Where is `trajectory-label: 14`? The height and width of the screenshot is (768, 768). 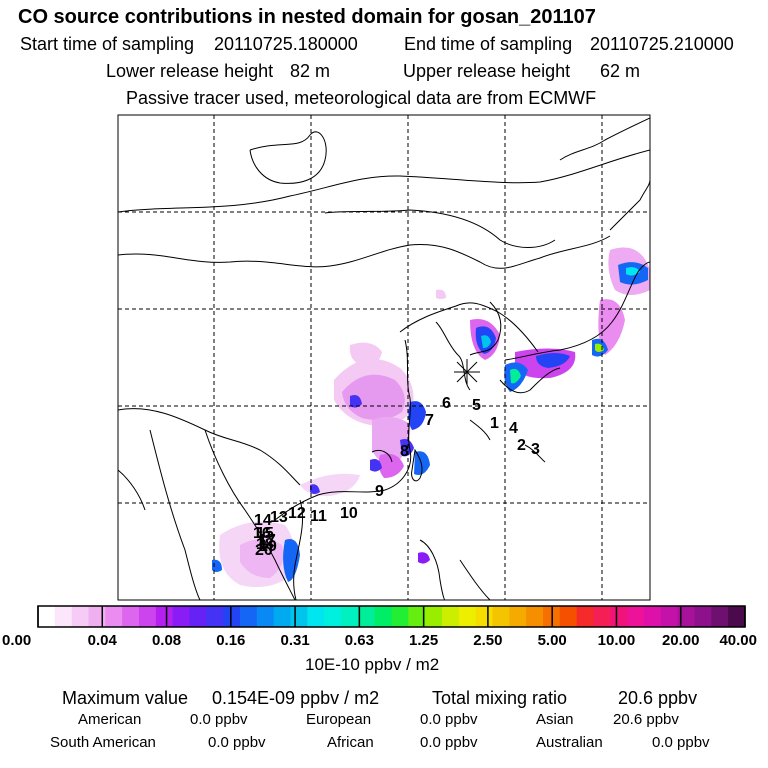 trajectory-label: 14 is located at coordinates (263, 520).